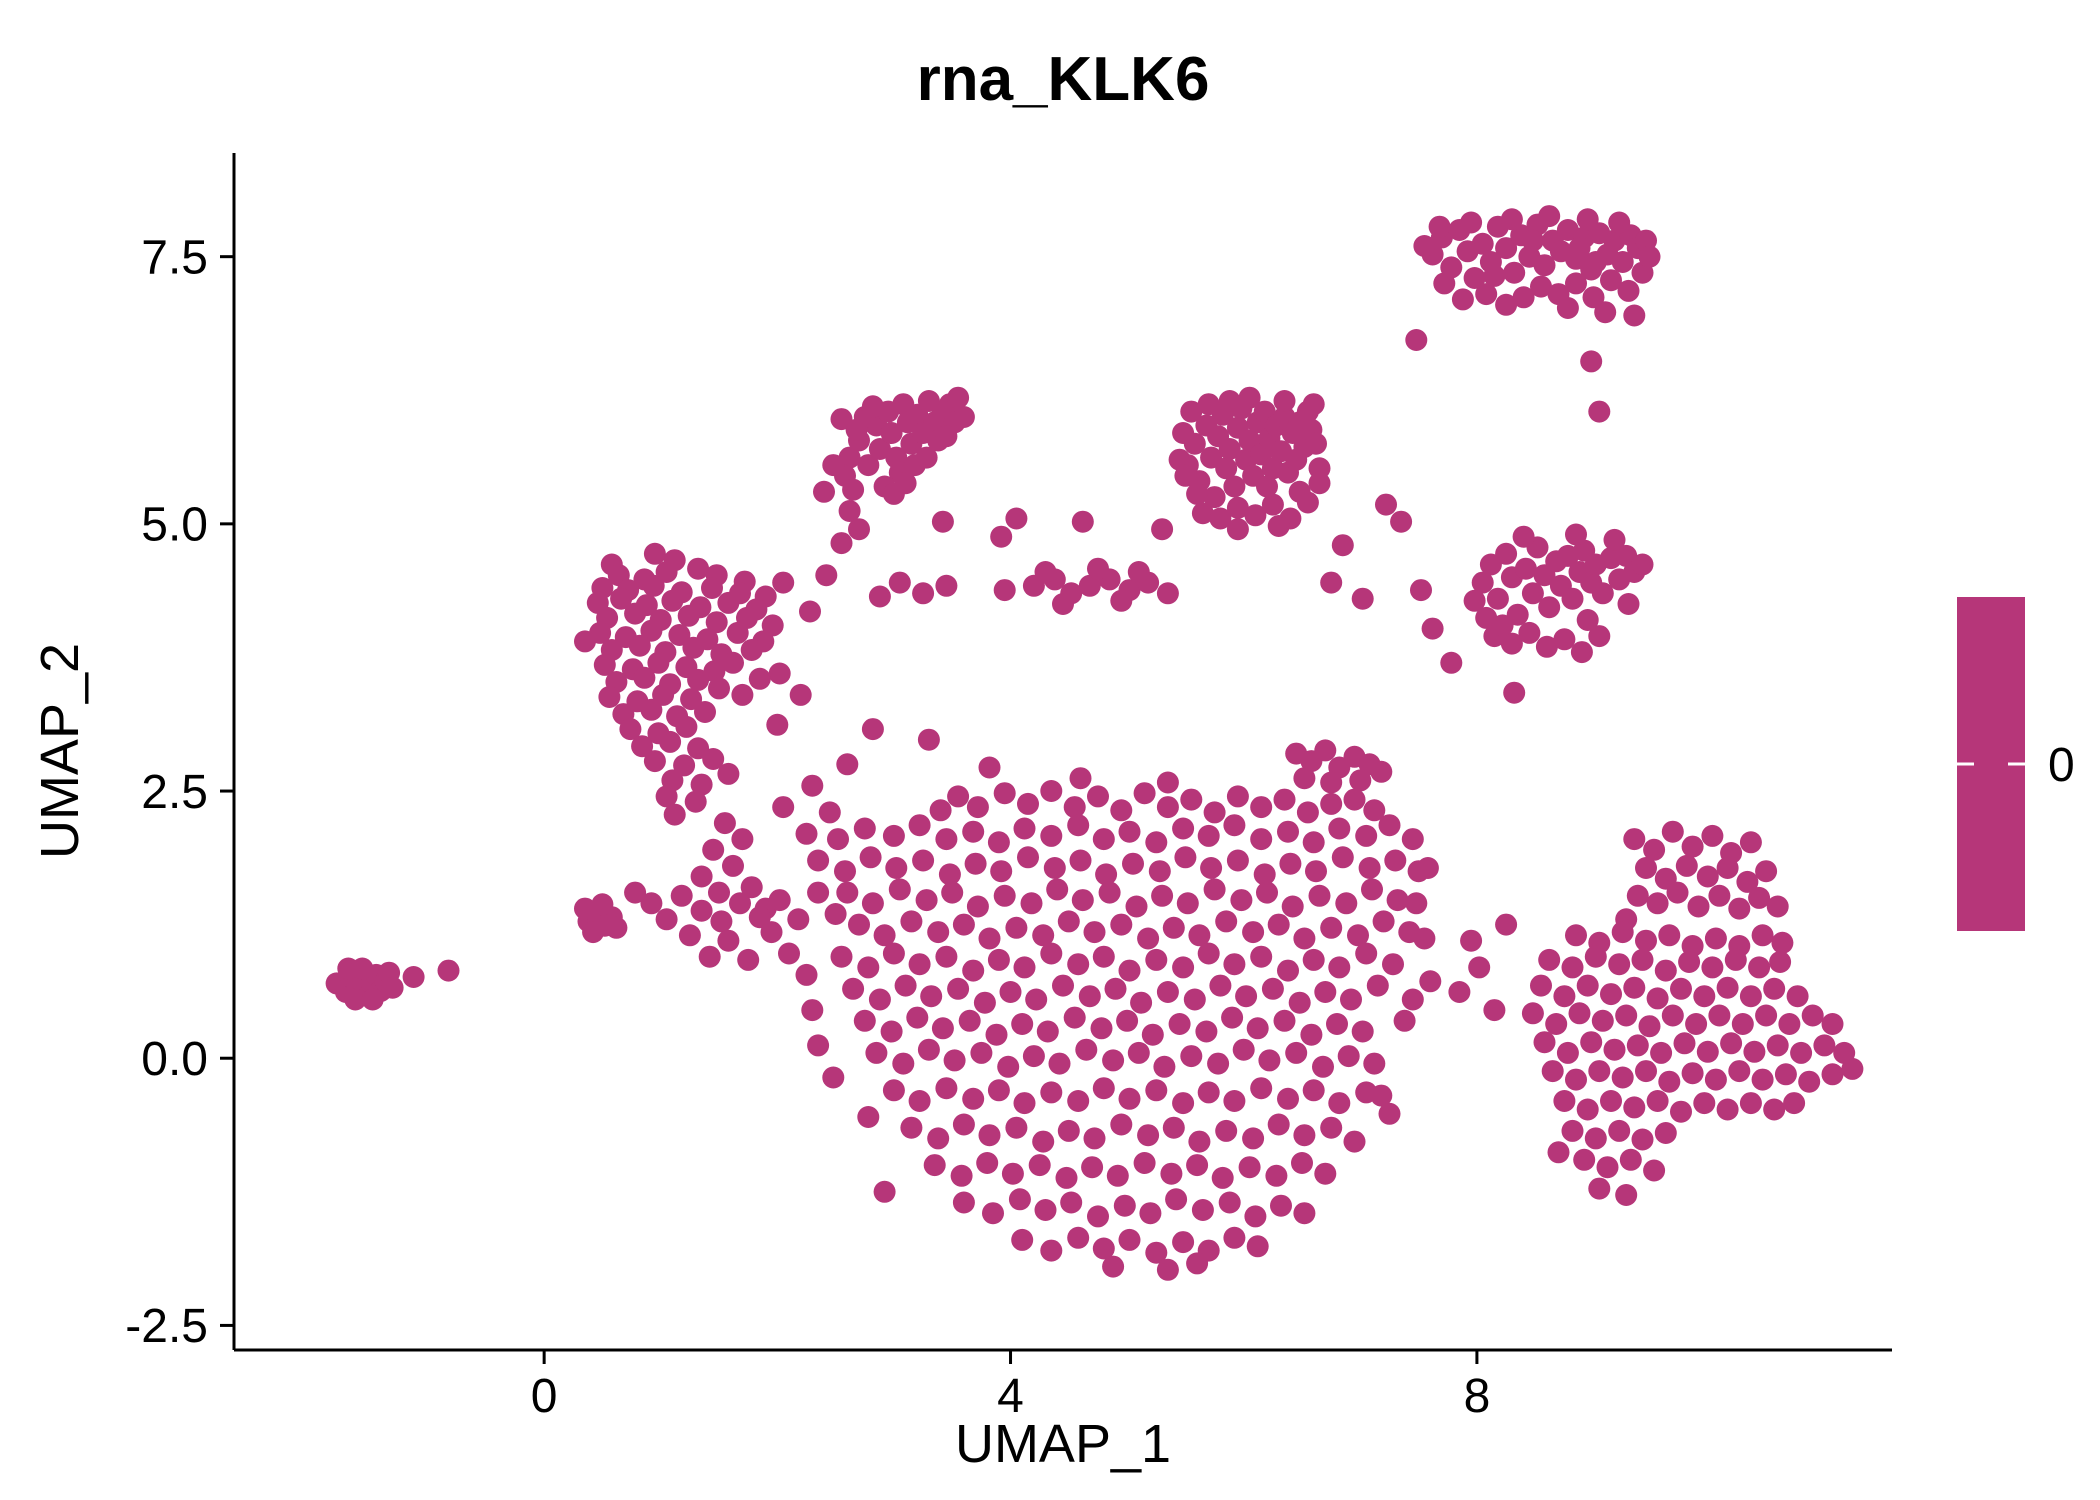  I want to click on y-tick-label: 7.5, so click(174, 257).